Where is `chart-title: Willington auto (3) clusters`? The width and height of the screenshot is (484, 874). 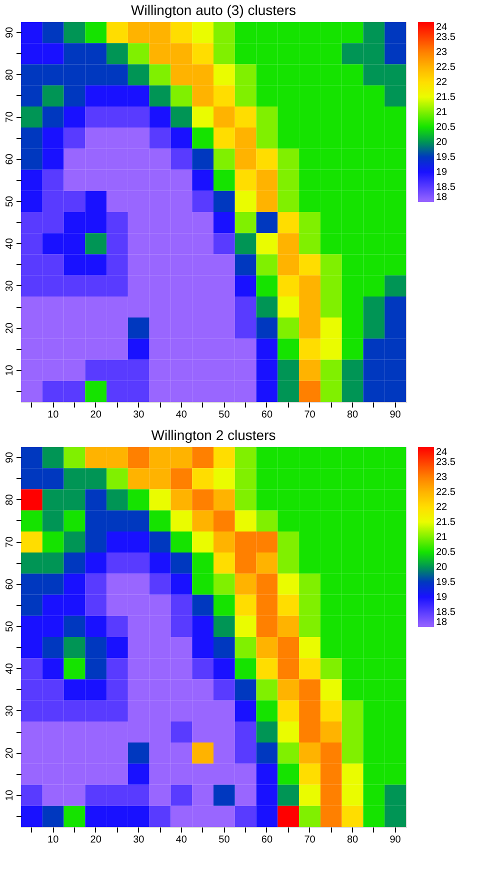
chart-title: Willington auto (3) clusters is located at coordinates (213, 10).